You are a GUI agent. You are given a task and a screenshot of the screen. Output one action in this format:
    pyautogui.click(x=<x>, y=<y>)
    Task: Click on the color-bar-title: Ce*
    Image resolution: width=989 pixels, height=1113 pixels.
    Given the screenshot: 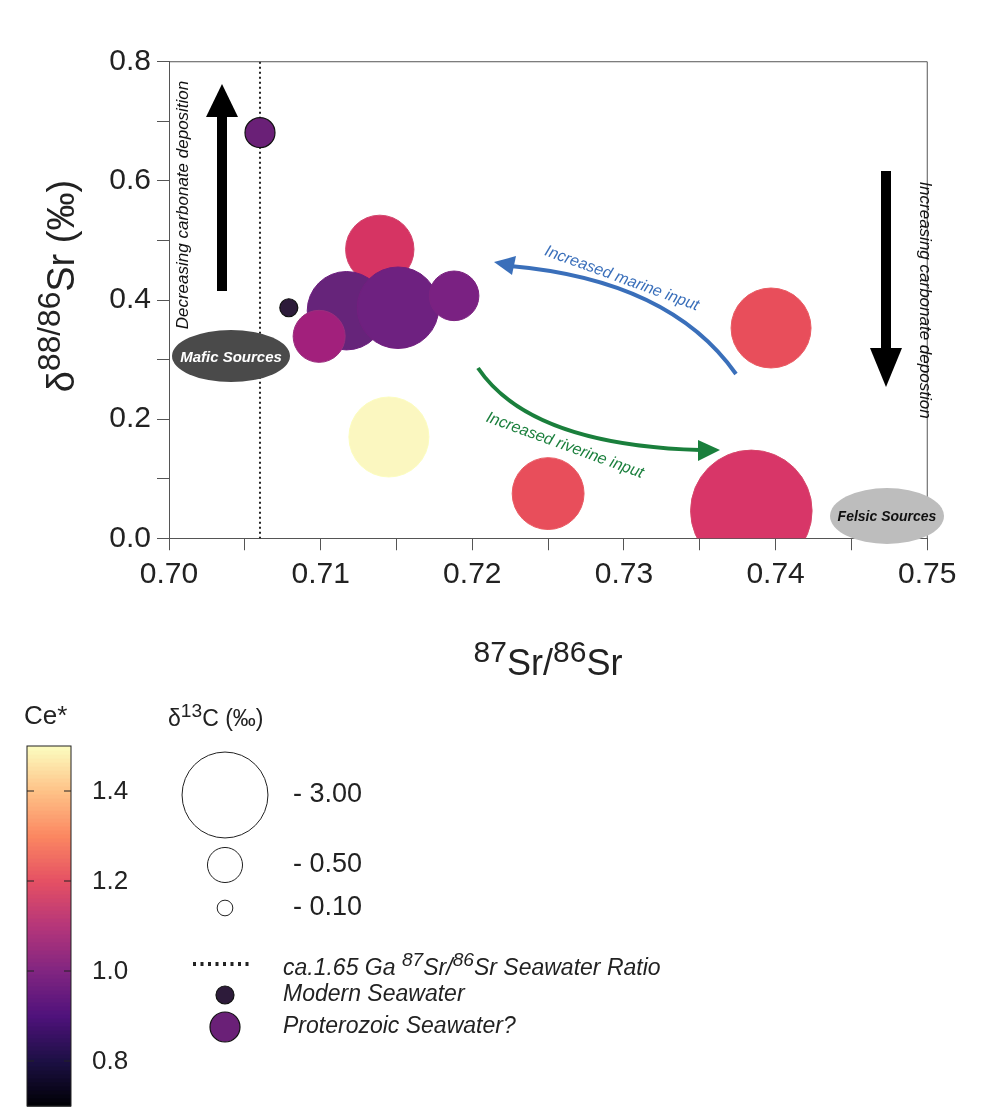 What is the action you would take?
    pyautogui.click(x=46, y=715)
    